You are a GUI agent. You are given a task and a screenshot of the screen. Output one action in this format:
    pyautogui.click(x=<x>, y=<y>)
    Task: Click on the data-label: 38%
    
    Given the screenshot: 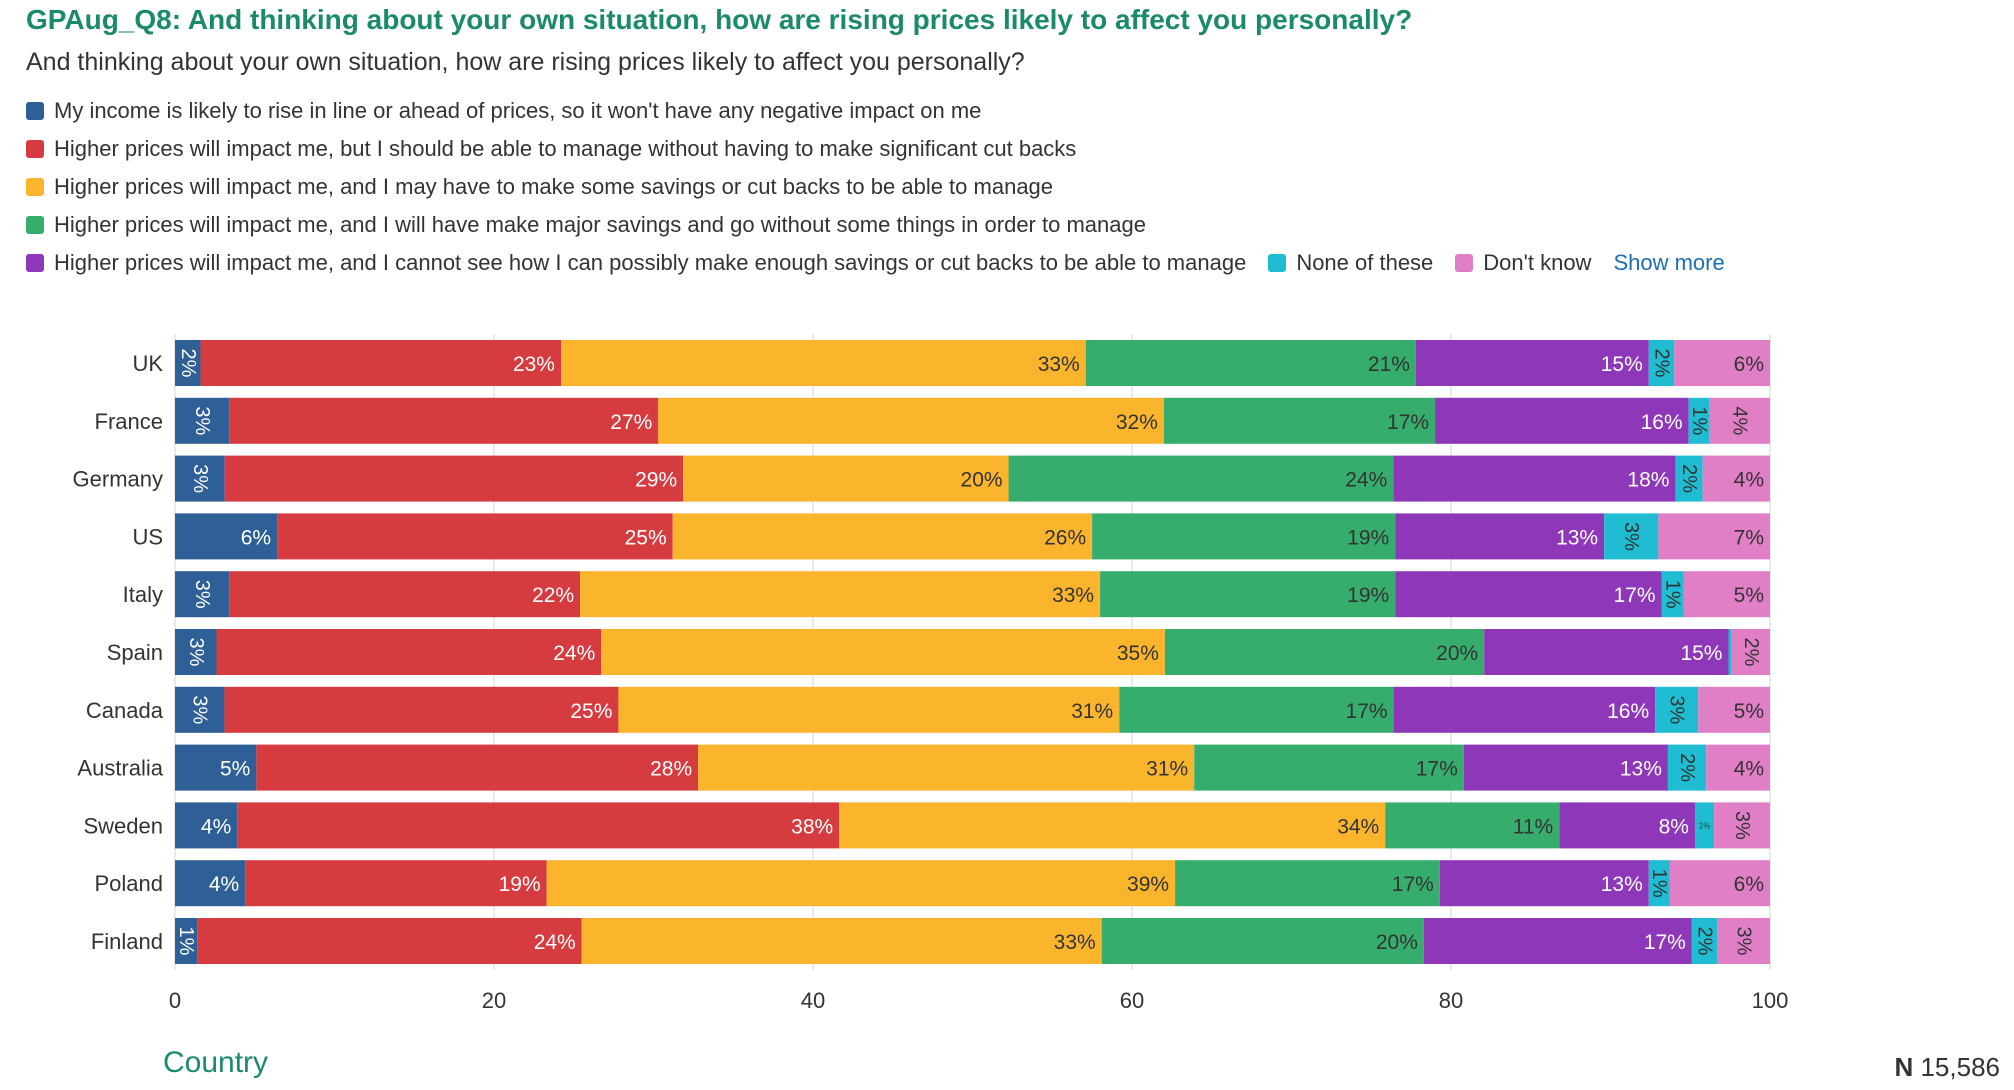 What is the action you would take?
    pyautogui.click(x=812, y=826)
    